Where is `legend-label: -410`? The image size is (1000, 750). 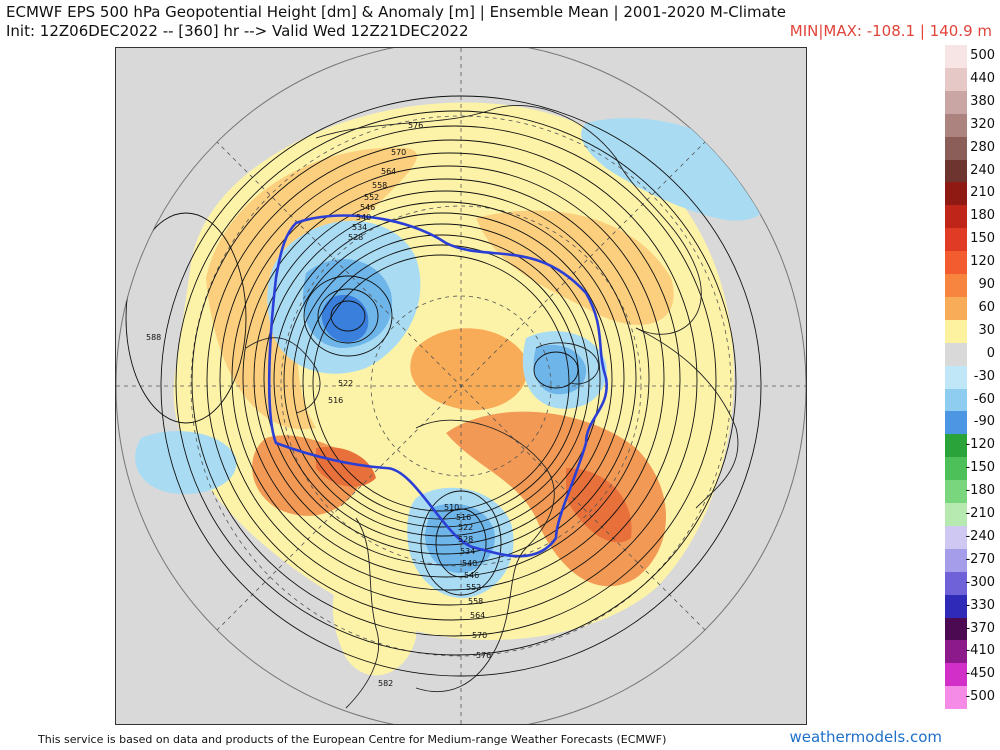 legend-label: -410 is located at coordinates (980, 651).